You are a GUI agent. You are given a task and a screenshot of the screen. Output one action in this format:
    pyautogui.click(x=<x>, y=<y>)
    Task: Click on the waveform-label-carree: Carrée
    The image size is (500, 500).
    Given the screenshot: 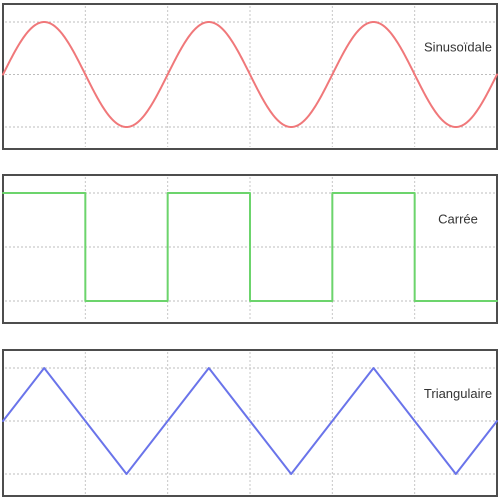 What is the action you would take?
    pyautogui.click(x=458, y=218)
    